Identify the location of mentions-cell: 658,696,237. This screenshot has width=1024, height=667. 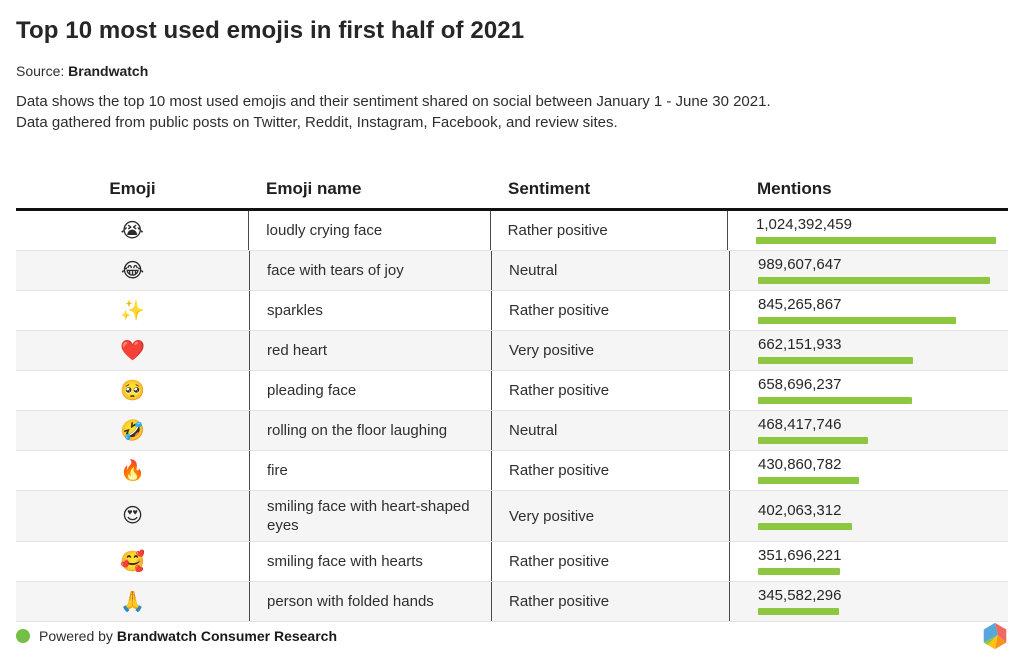
(868, 390).